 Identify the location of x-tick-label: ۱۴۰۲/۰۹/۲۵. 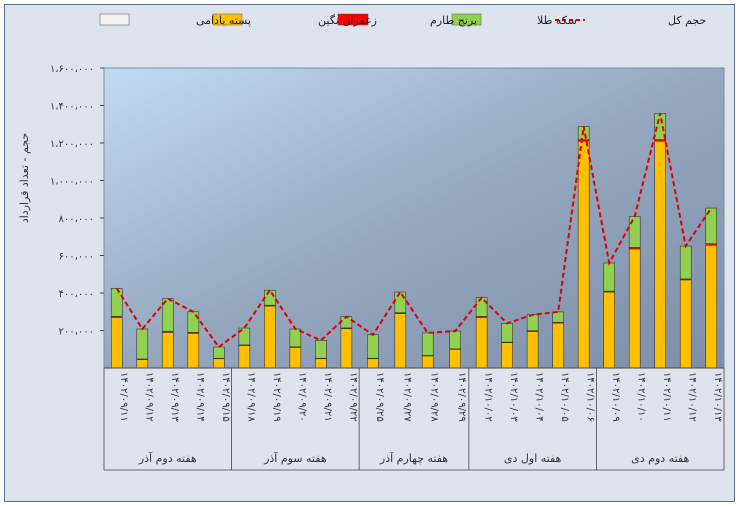
(379, 397).